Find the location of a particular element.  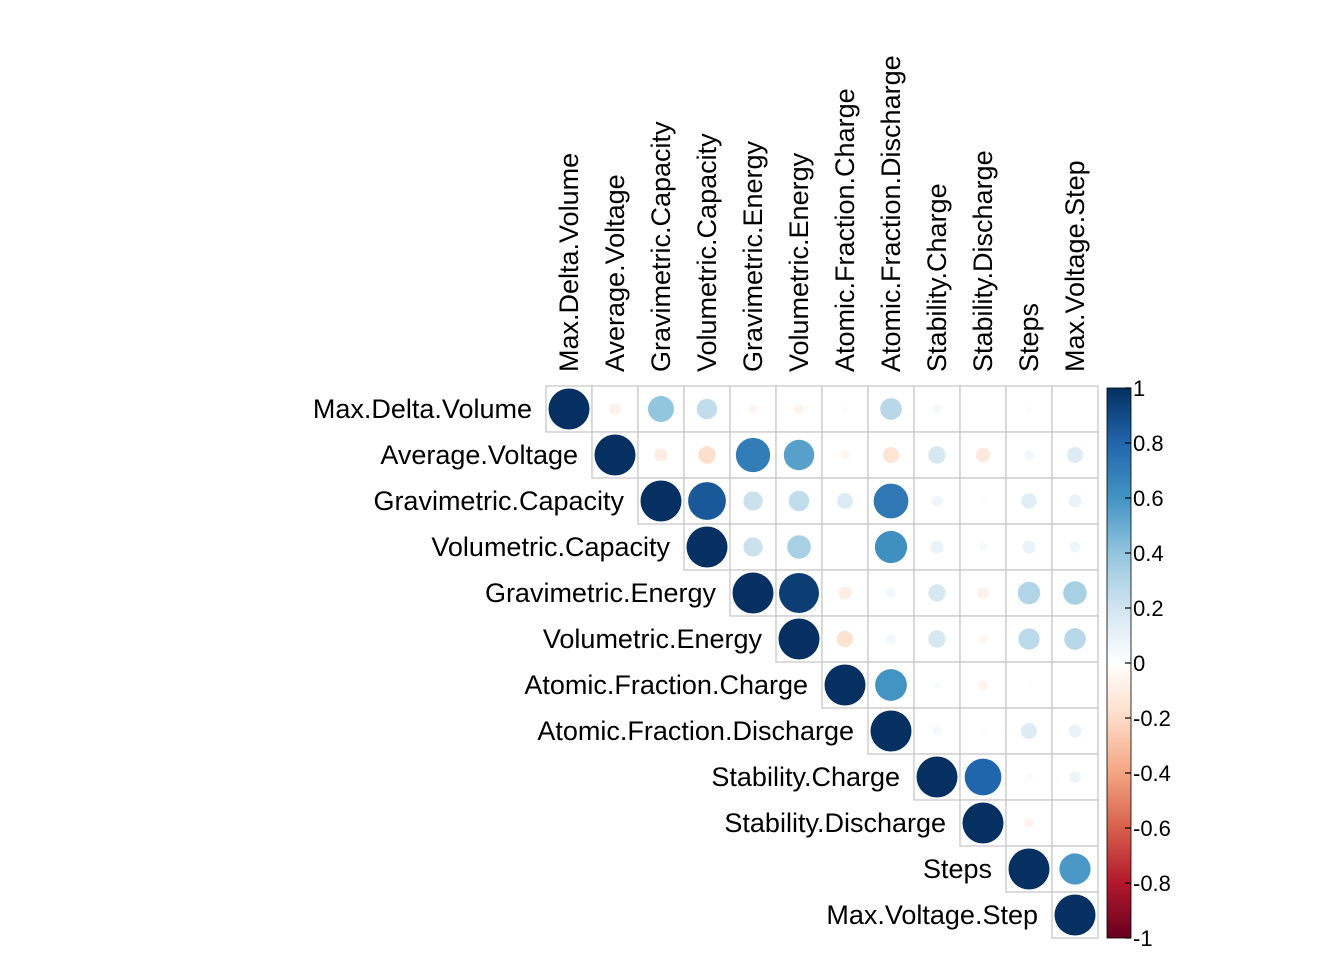

colorbar-tick-label: -0.6 is located at coordinates (1152, 828).